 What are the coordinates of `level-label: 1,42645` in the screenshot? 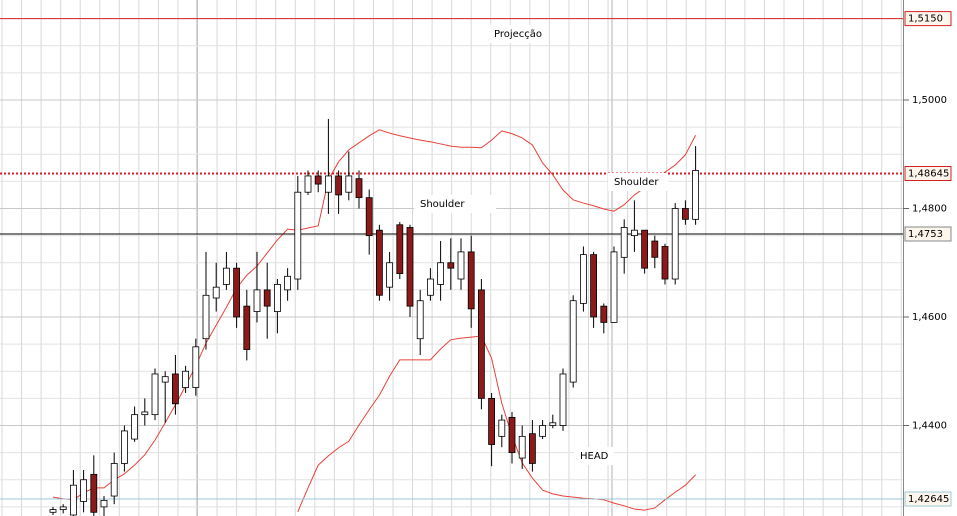 It's located at (928, 499).